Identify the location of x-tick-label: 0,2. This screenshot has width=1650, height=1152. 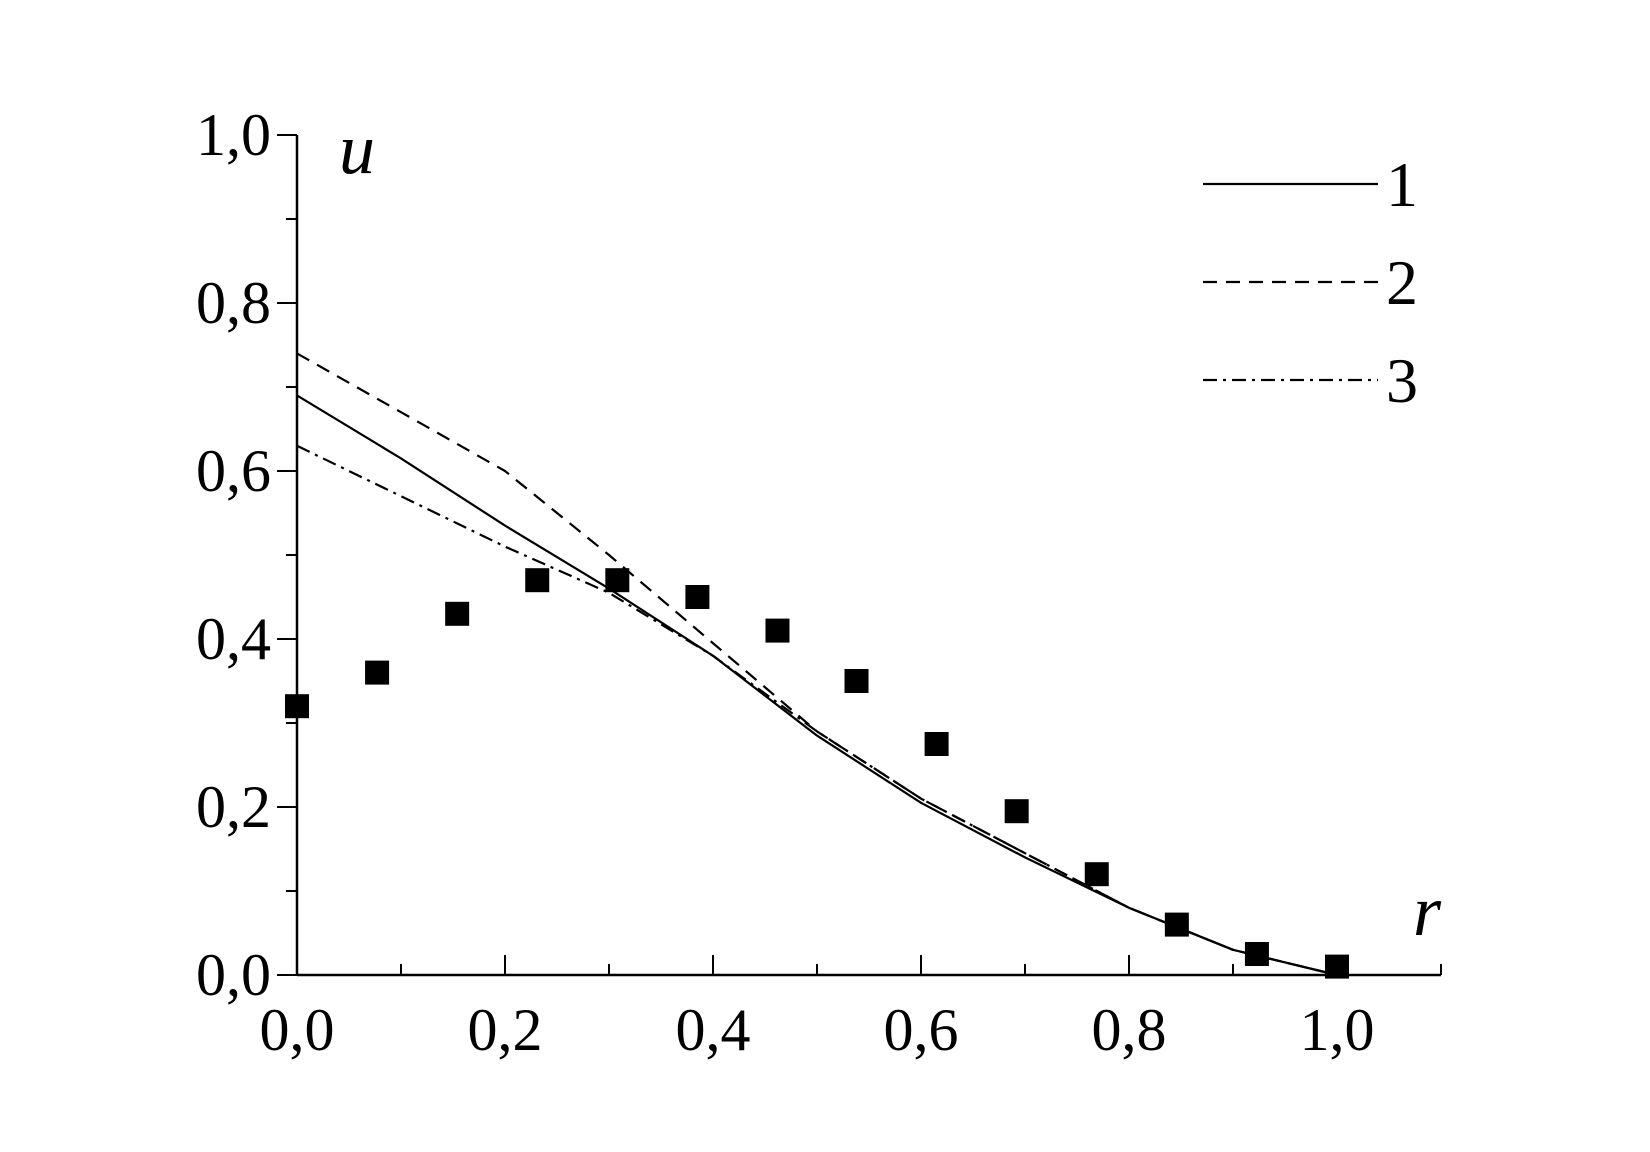
(505, 1030).